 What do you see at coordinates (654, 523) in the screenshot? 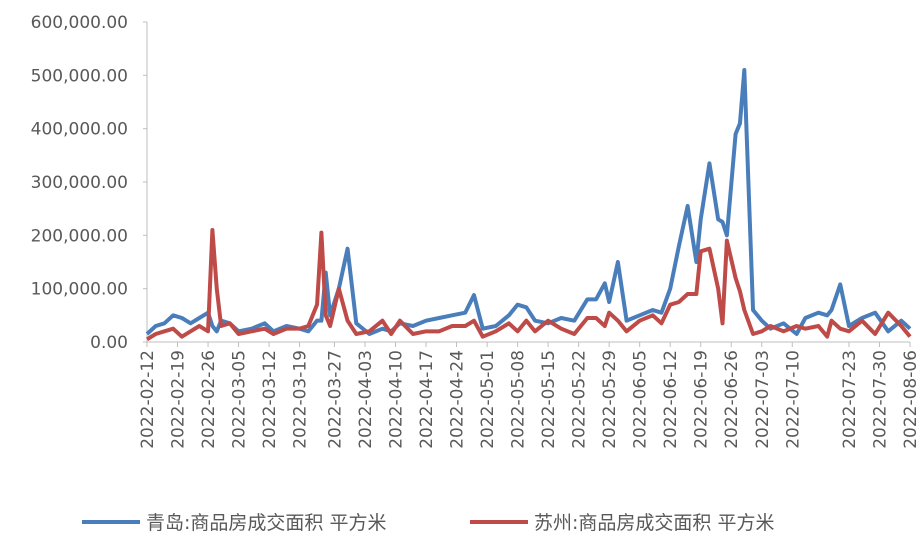
I see `legend-label: 苏州:商品房成交面积 平方米` at bounding box center [654, 523].